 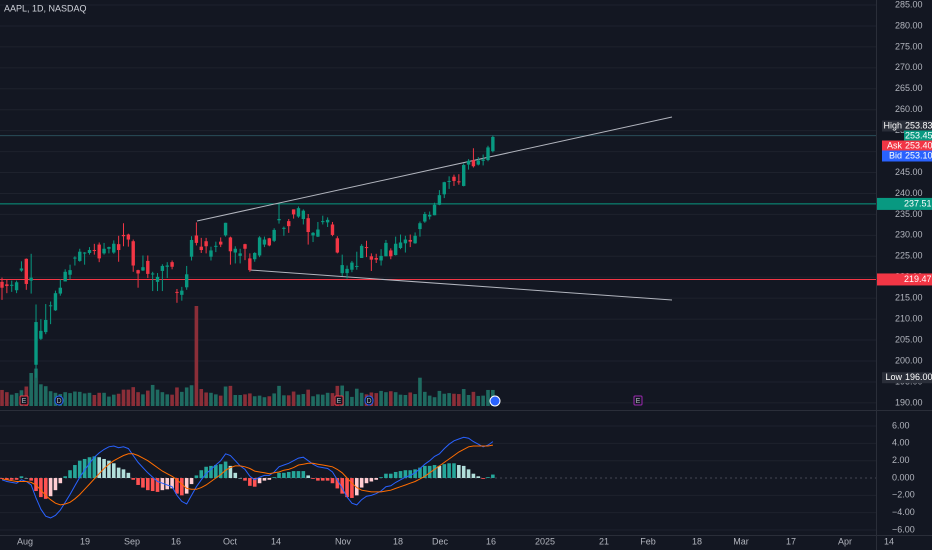 What do you see at coordinates (398, 541) in the screenshot?
I see `x-tick-label: 18` at bounding box center [398, 541].